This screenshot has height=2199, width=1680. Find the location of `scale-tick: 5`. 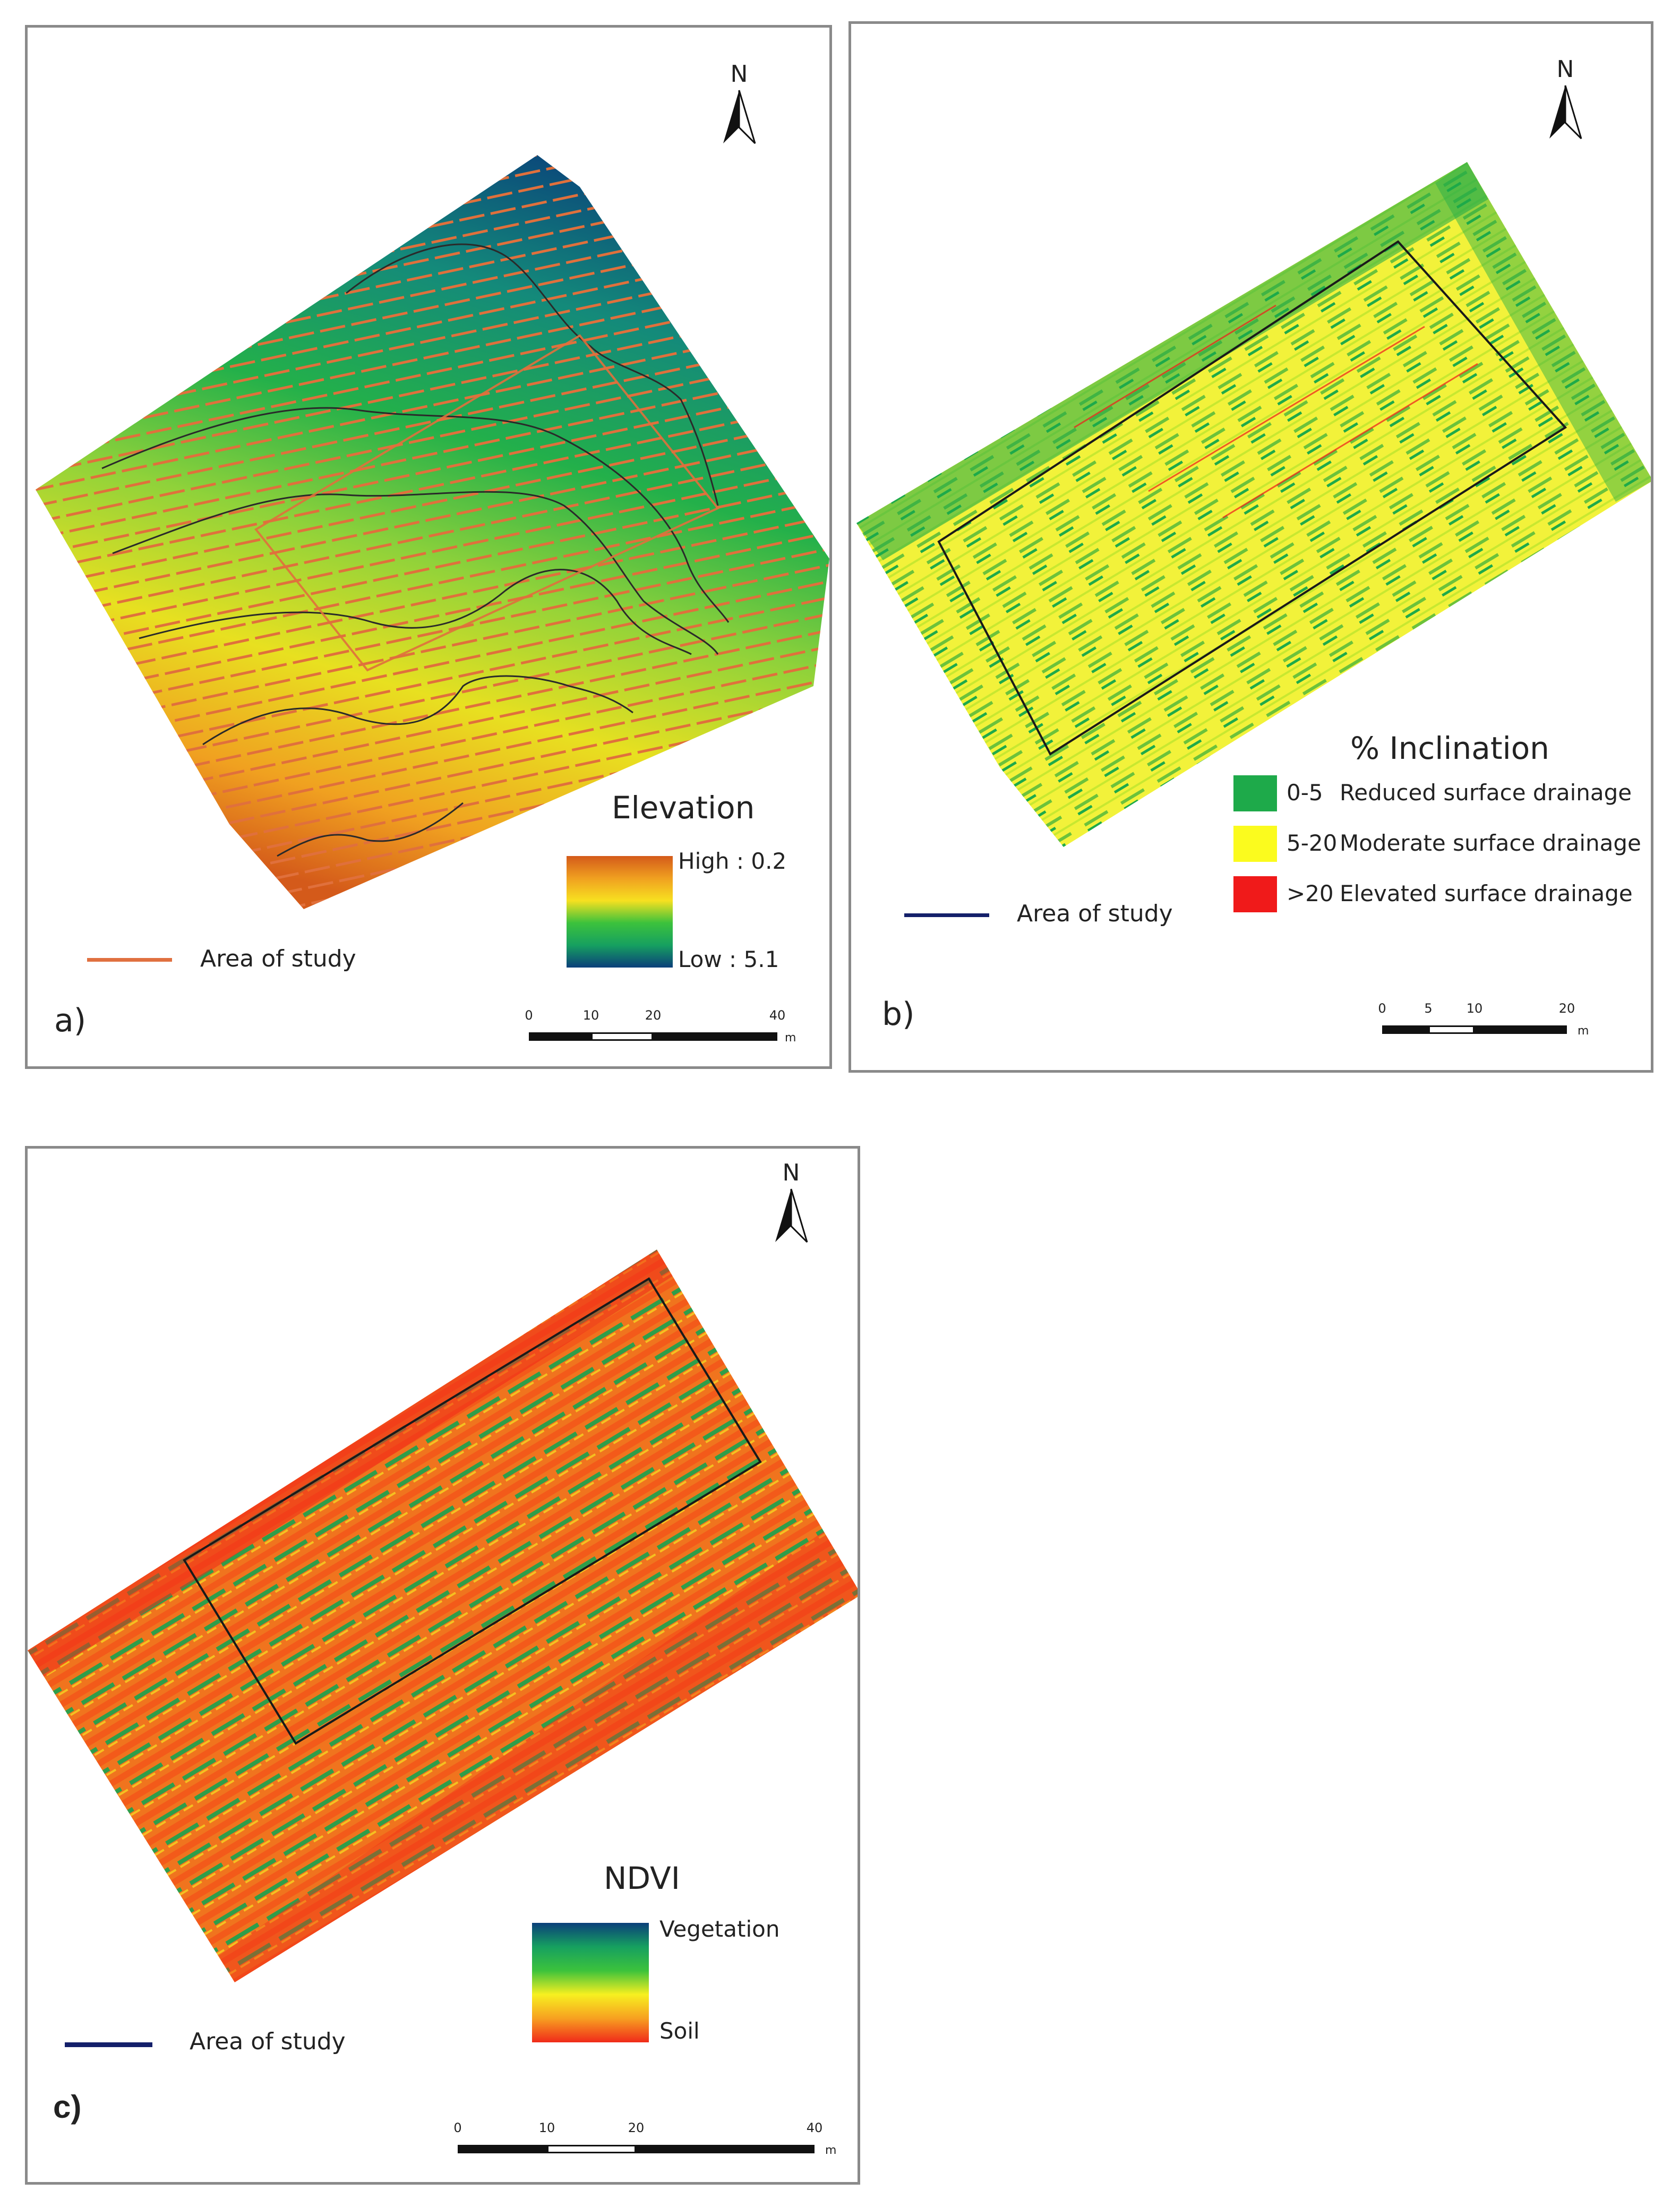

scale-tick: 5 is located at coordinates (1429, 1009).